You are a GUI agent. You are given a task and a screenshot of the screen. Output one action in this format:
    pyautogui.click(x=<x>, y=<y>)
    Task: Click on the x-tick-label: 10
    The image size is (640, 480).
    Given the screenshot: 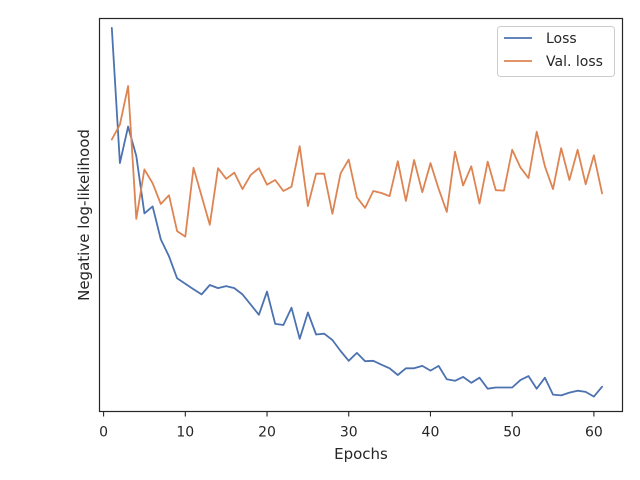 What is the action you would take?
    pyautogui.click(x=185, y=433)
    